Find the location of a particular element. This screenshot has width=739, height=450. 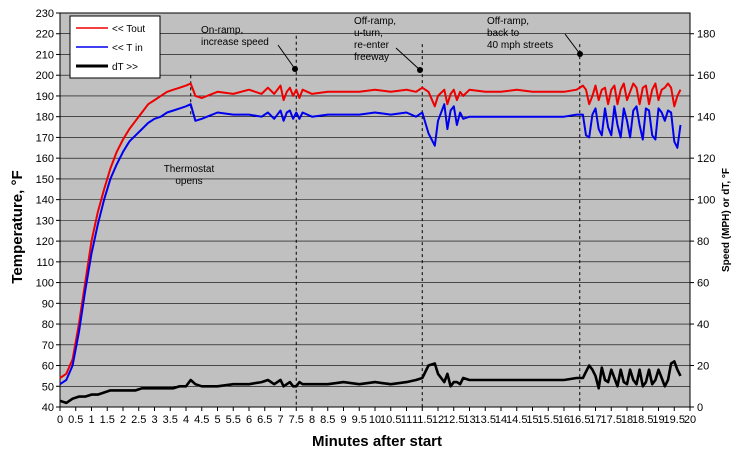

y-tick-label: 220 is located at coordinates (45, 35).